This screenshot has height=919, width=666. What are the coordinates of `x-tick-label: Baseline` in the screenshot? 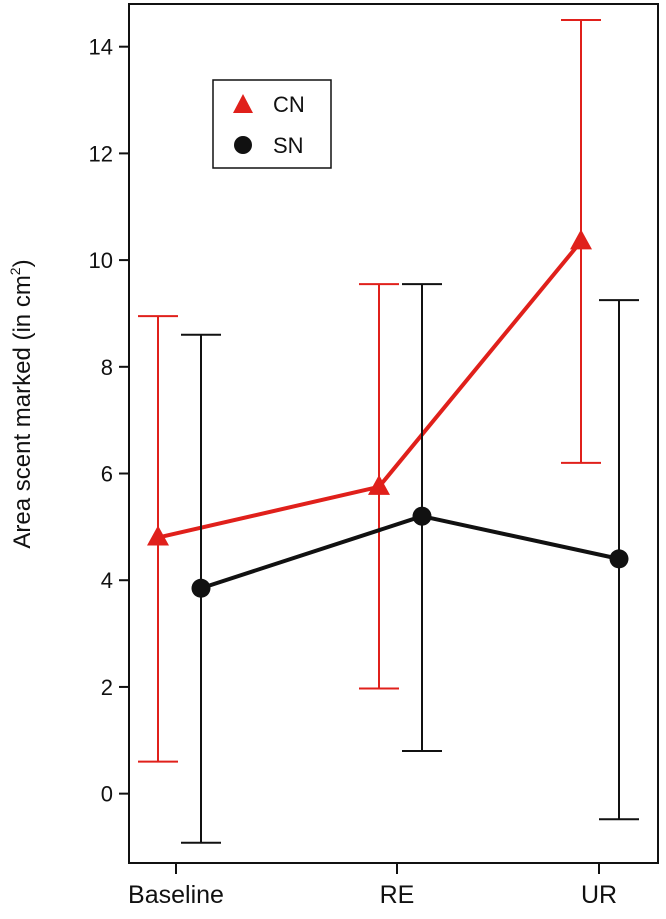 It's located at (176, 895).